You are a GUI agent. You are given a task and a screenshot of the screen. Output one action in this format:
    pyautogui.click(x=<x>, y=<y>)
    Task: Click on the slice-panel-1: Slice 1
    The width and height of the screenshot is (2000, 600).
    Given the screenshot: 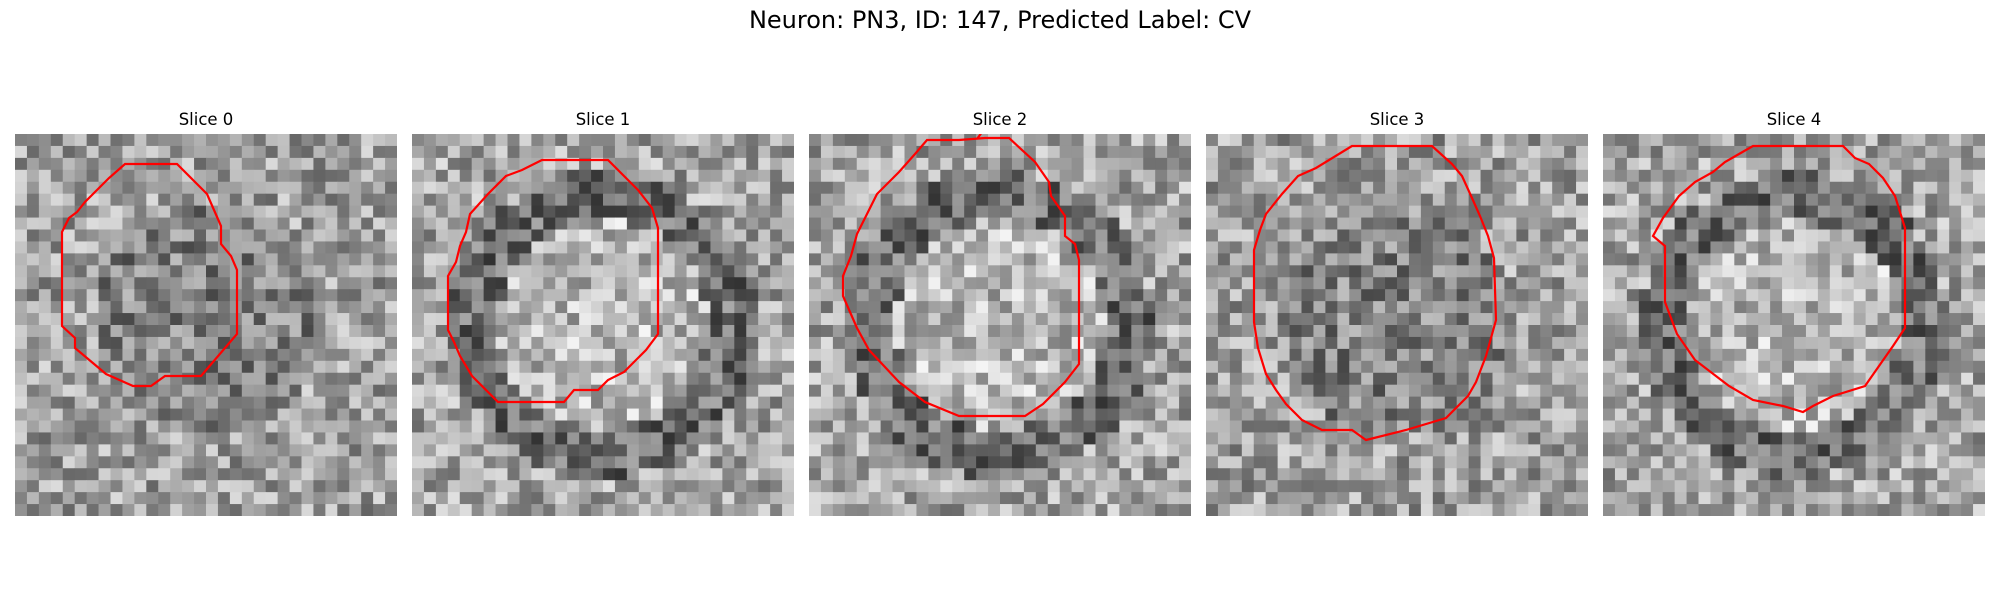 What is the action you would take?
    pyautogui.click(x=603, y=313)
    